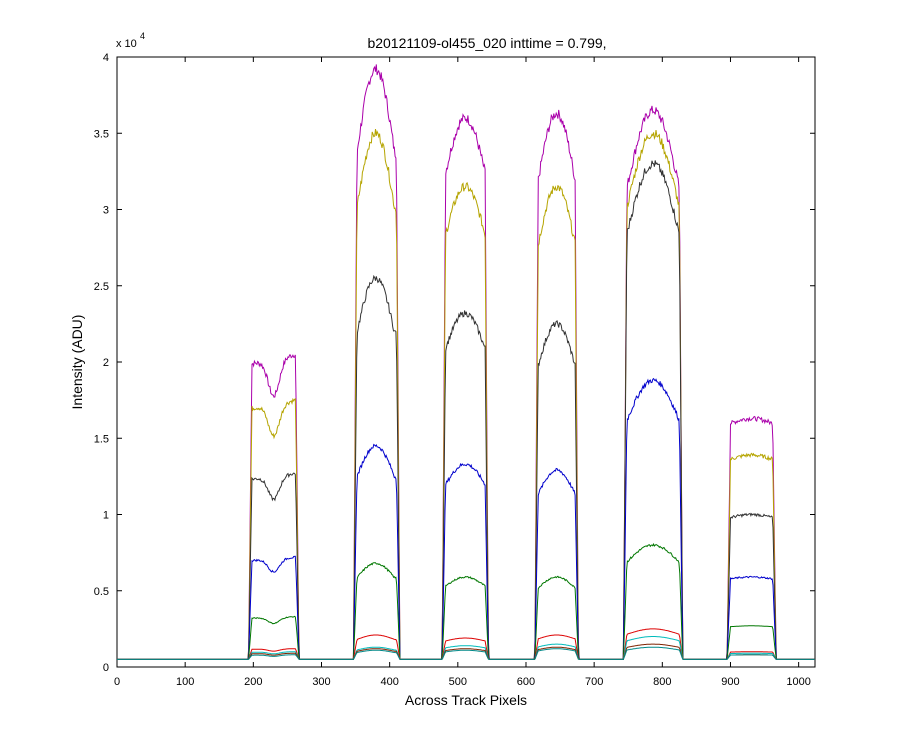  What do you see at coordinates (389, 682) in the screenshot?
I see `x-tick-label: 400` at bounding box center [389, 682].